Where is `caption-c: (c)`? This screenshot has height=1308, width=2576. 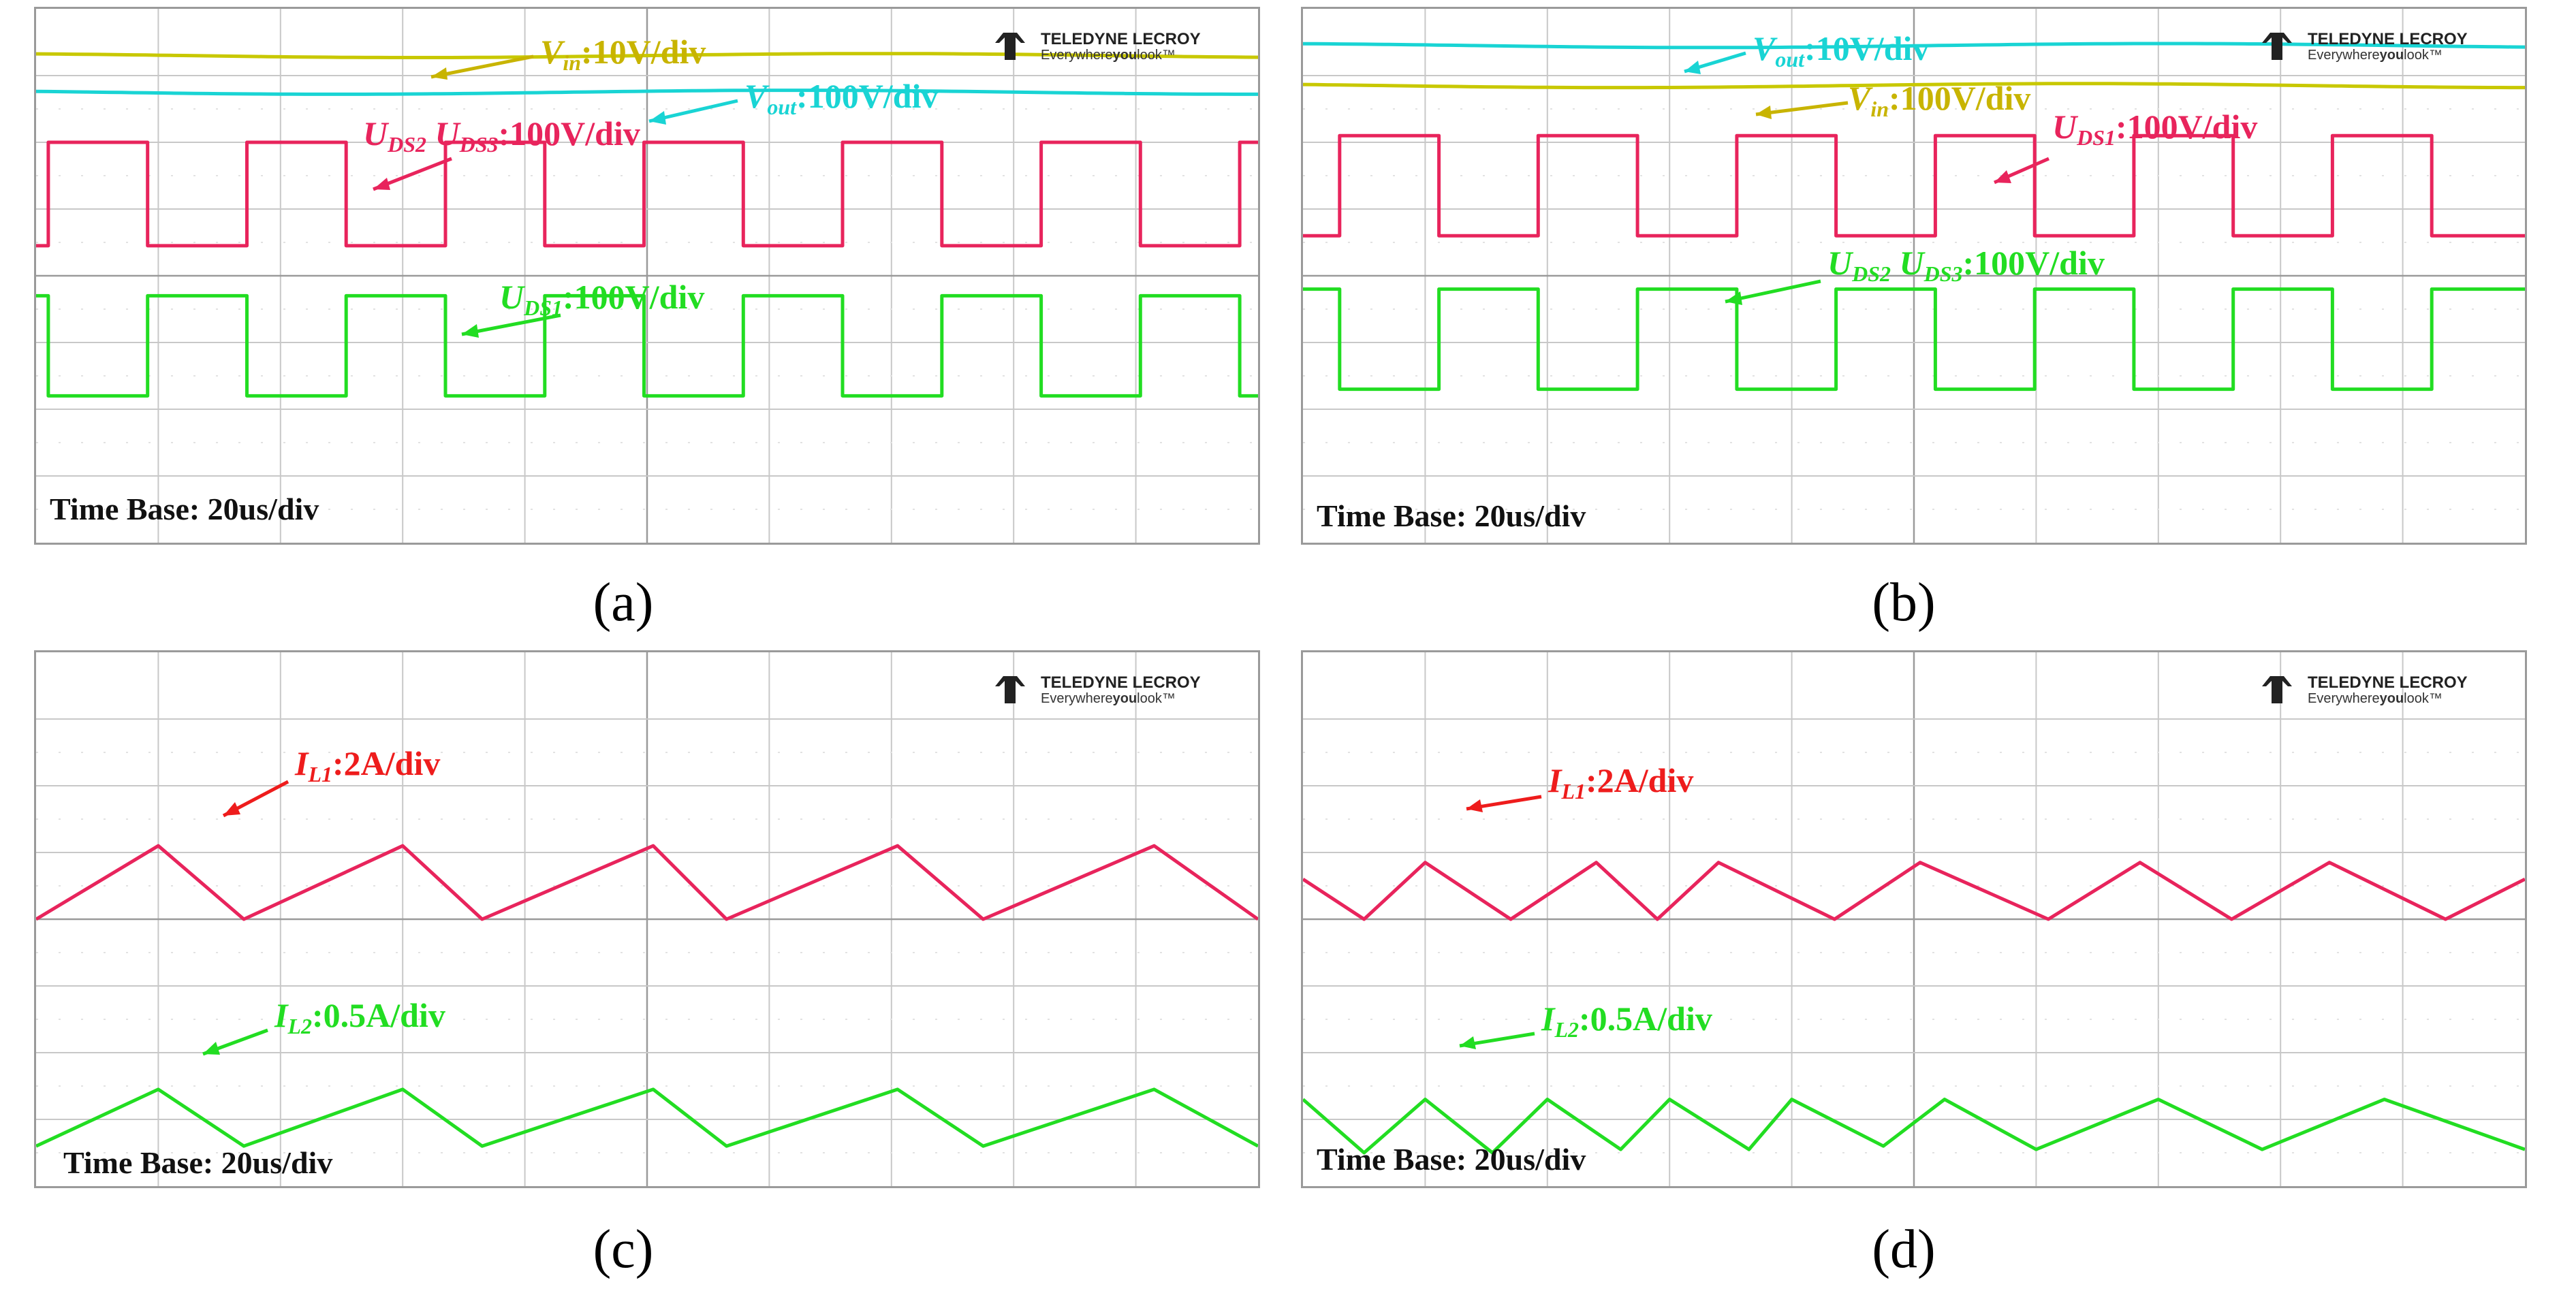 caption-c: (c) is located at coordinates (623, 1249).